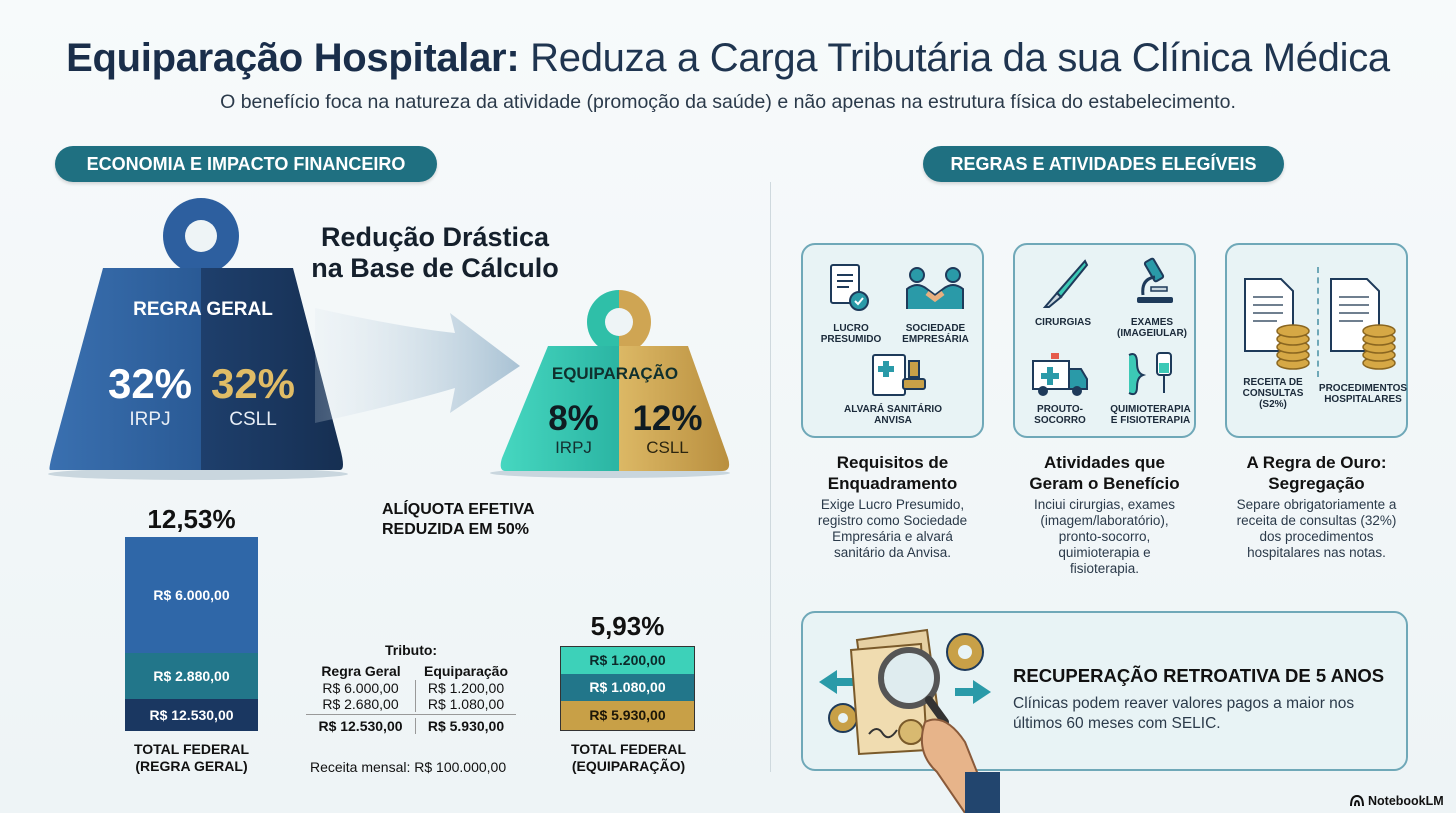 The height and width of the screenshot is (813, 1456). What do you see at coordinates (1150, 374) in the screenshot?
I see `iv-drip-joint-icon` at bounding box center [1150, 374].